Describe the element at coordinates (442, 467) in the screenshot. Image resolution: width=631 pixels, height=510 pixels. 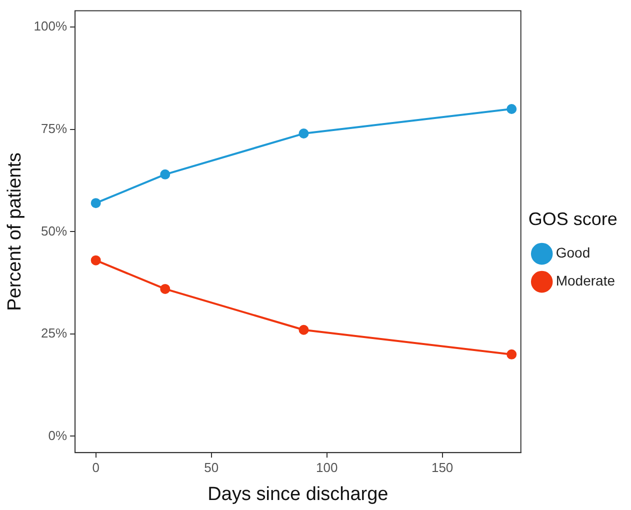
I see `x-tick-label: 150` at that location.